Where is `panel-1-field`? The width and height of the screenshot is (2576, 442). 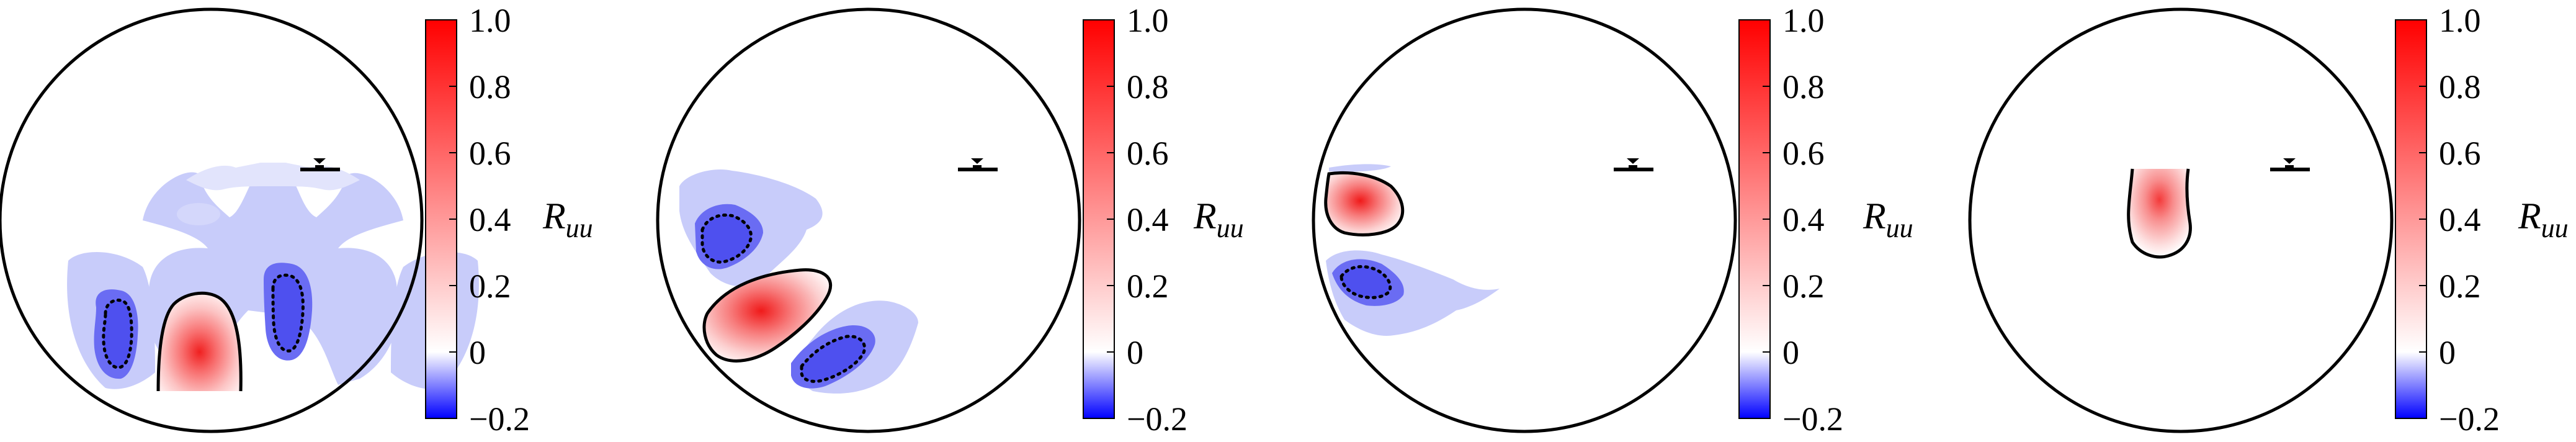 panel-1-field is located at coordinates (273, 277).